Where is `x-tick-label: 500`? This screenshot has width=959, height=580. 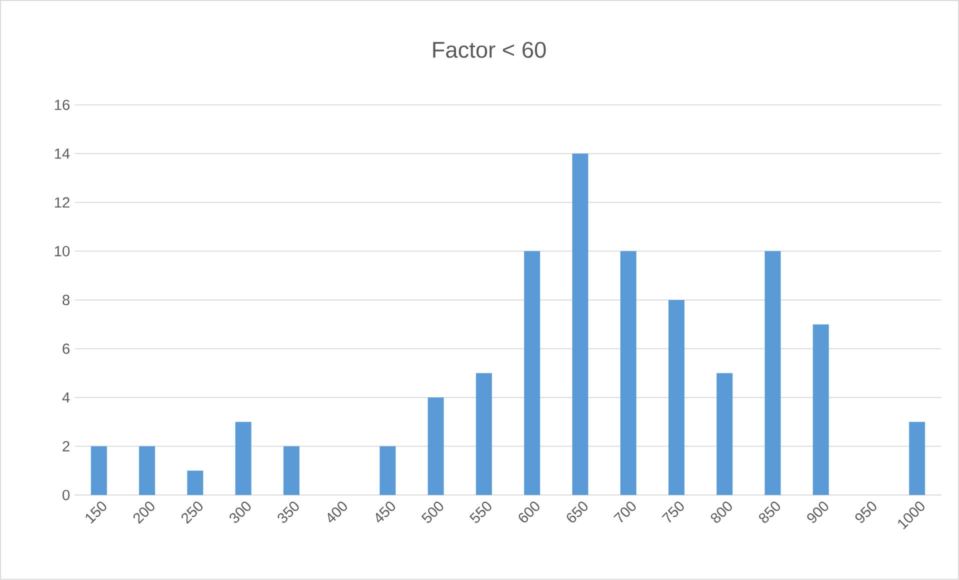 x-tick-label: 500 is located at coordinates (432, 512).